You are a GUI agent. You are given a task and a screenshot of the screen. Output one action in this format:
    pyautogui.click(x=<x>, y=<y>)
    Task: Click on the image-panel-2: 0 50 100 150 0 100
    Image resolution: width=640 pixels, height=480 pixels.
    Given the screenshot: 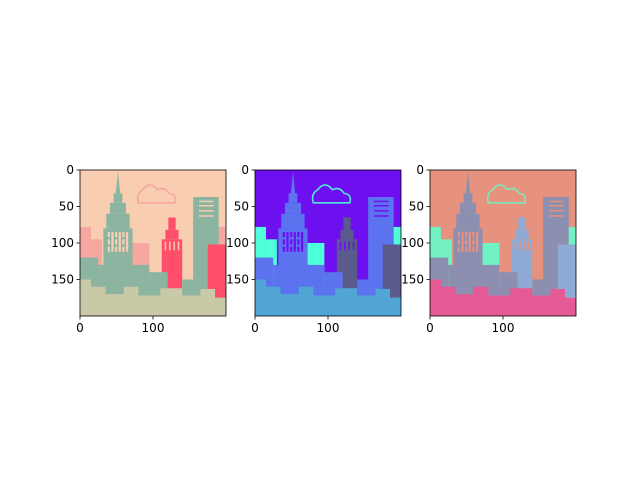 What is the action you would take?
    pyautogui.click(x=314, y=249)
    